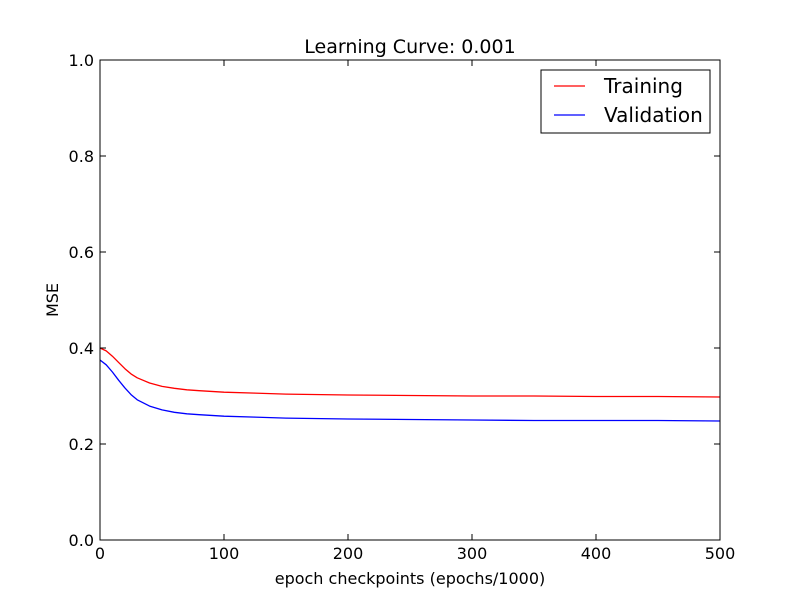 Image resolution: width=800 pixels, height=604 pixels. What do you see at coordinates (81, 540) in the screenshot?
I see `y-tick-label: 0.0` at bounding box center [81, 540].